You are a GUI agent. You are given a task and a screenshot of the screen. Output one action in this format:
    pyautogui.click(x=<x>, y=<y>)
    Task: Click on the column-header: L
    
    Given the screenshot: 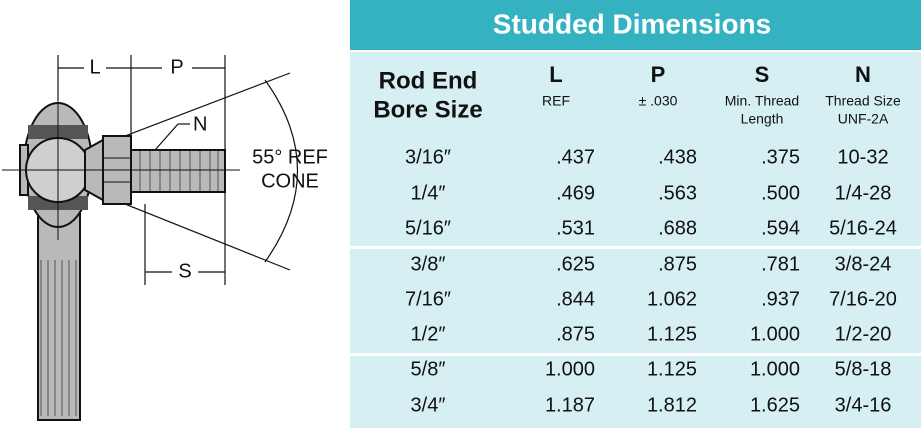 What is the action you would take?
    pyautogui.click(x=555, y=74)
    